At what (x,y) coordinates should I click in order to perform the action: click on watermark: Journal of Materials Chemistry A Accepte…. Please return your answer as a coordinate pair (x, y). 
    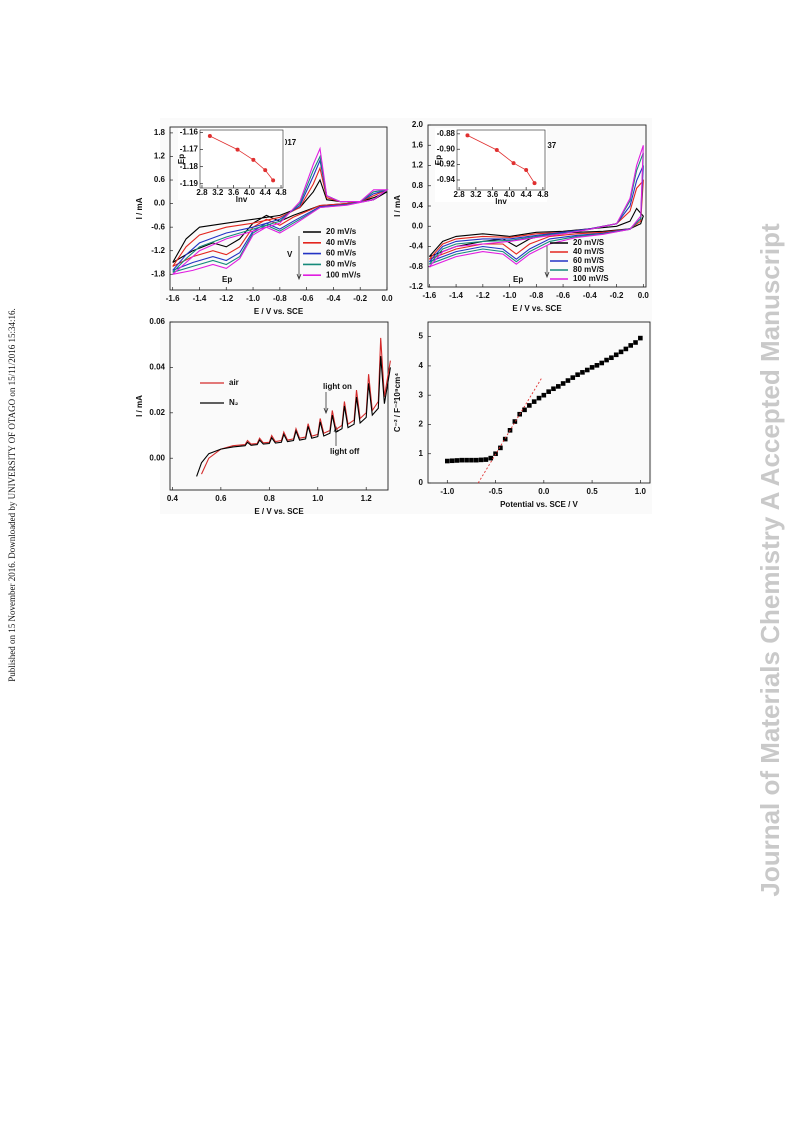
    Looking at the image, I should click on (770, 560).